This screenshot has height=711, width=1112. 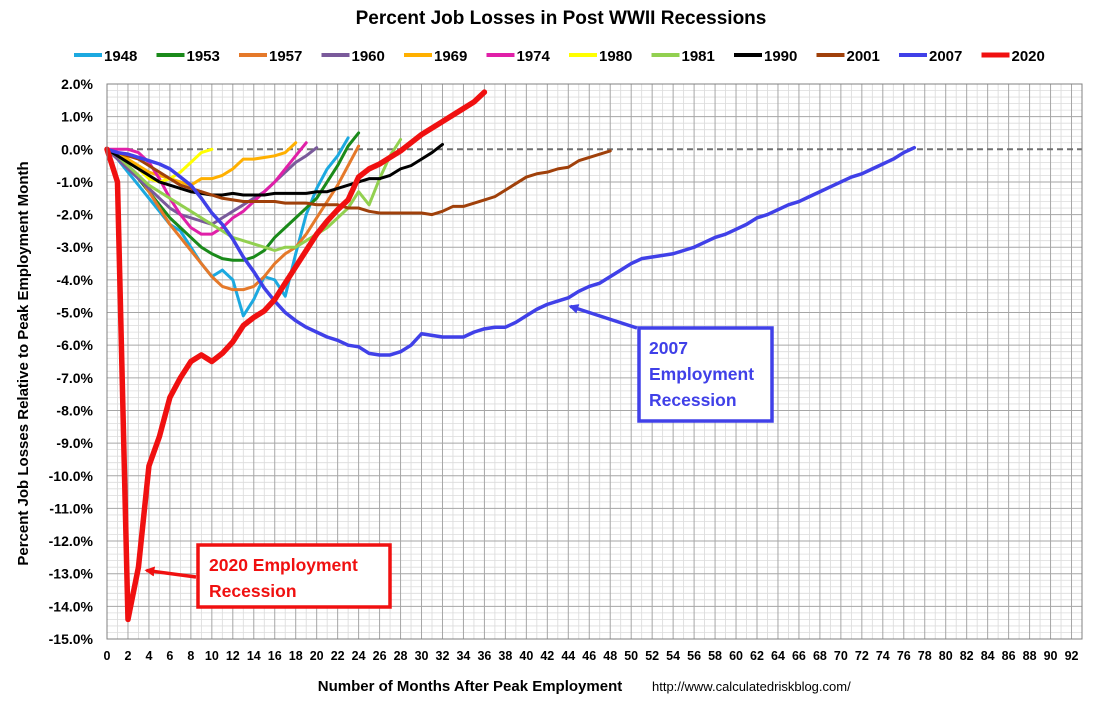 I want to click on x-tick-label: 22, so click(x=338, y=656).